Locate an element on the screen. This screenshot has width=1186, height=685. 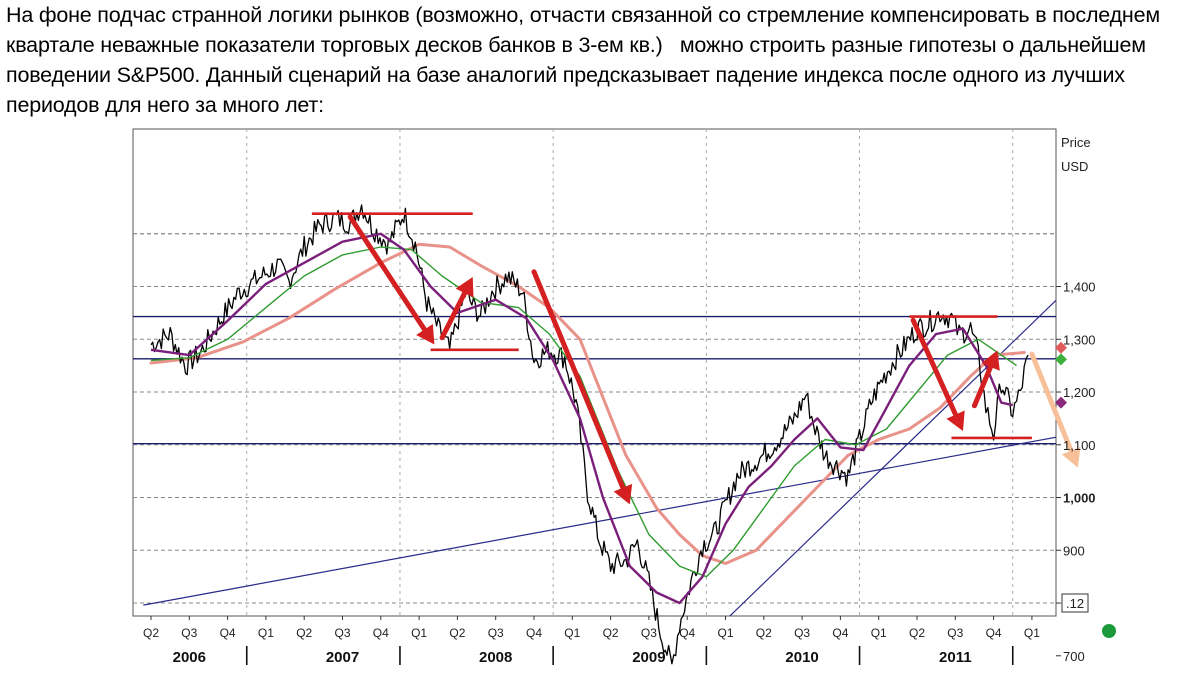
y-tick-label: 1,200 is located at coordinates (1079, 392).